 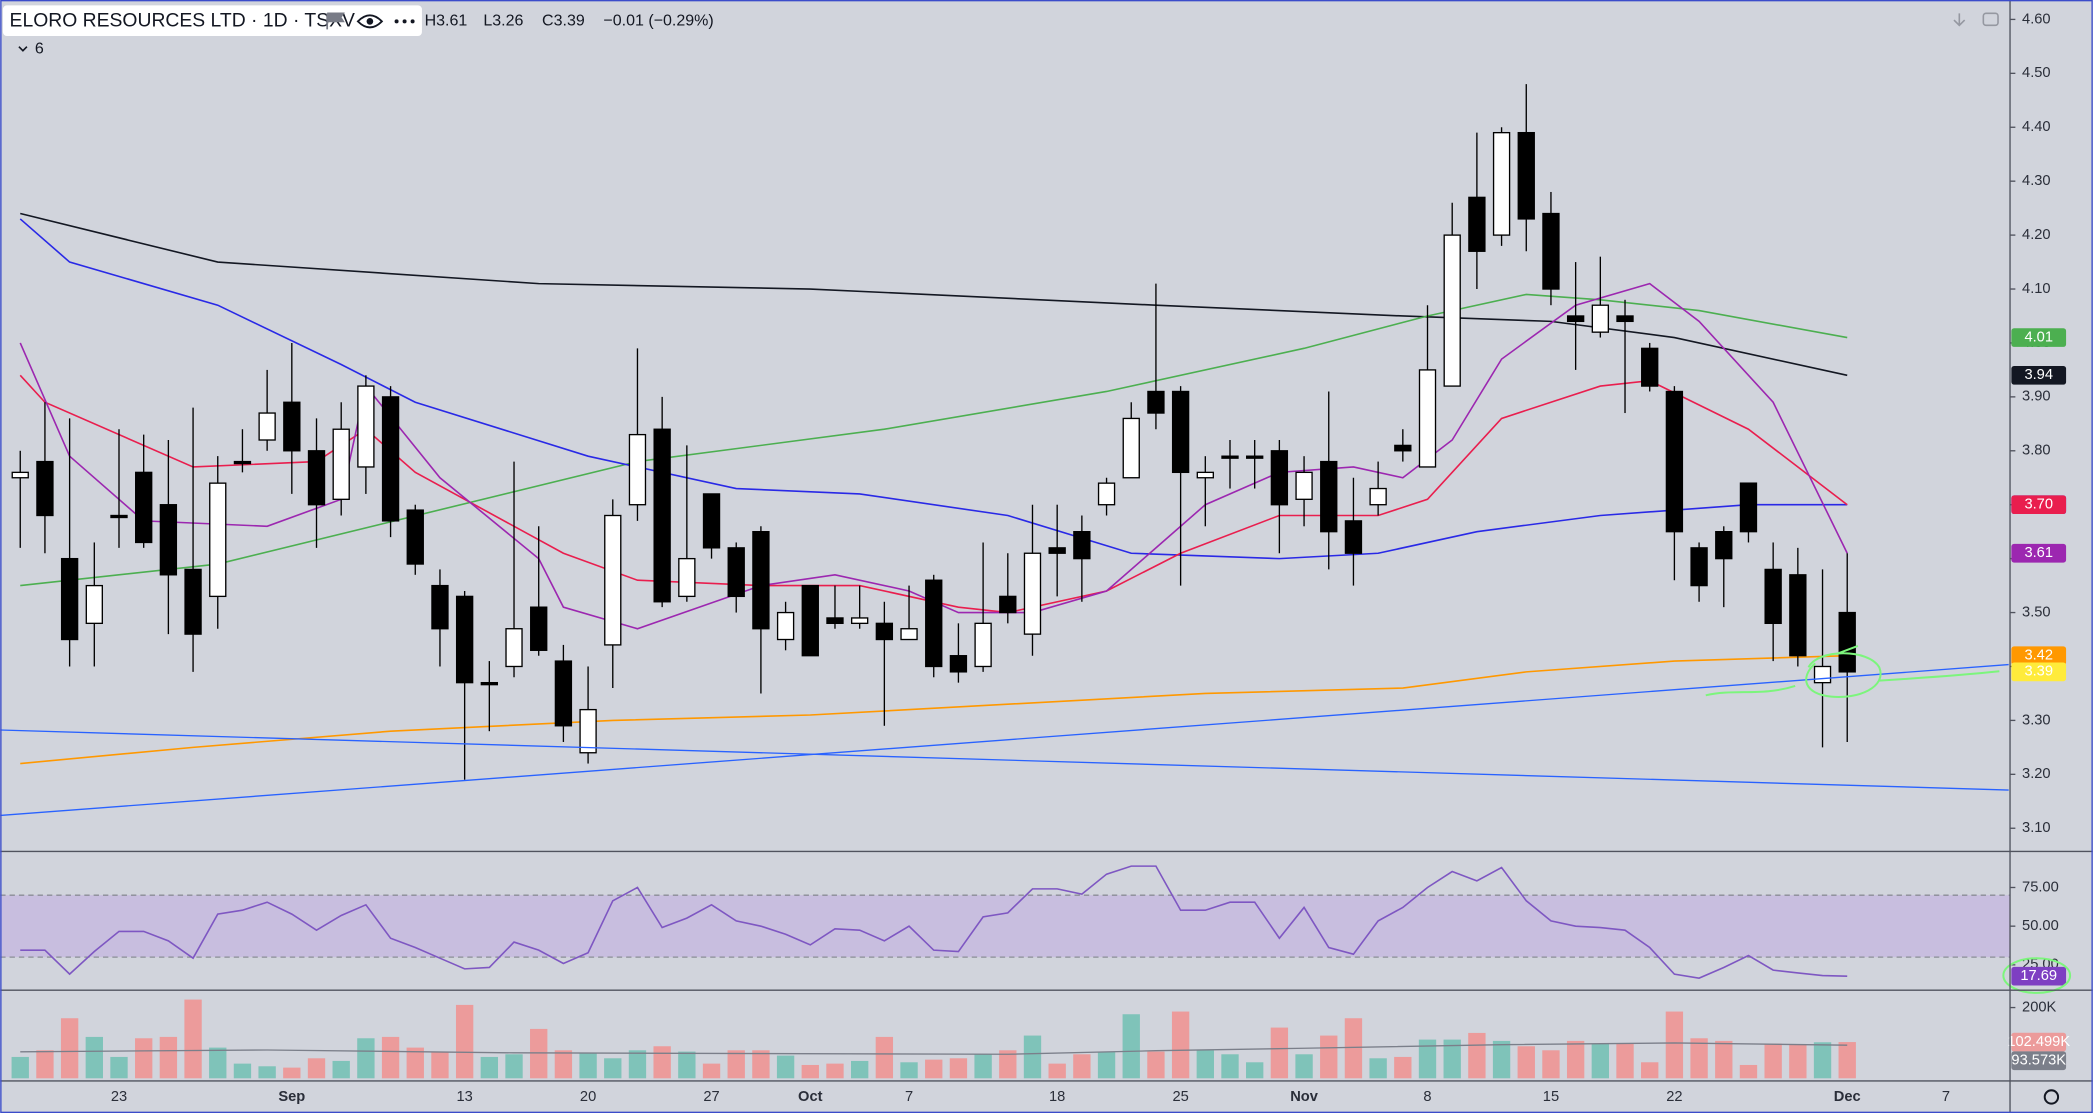 I want to click on download-icon, so click(x=1959, y=20).